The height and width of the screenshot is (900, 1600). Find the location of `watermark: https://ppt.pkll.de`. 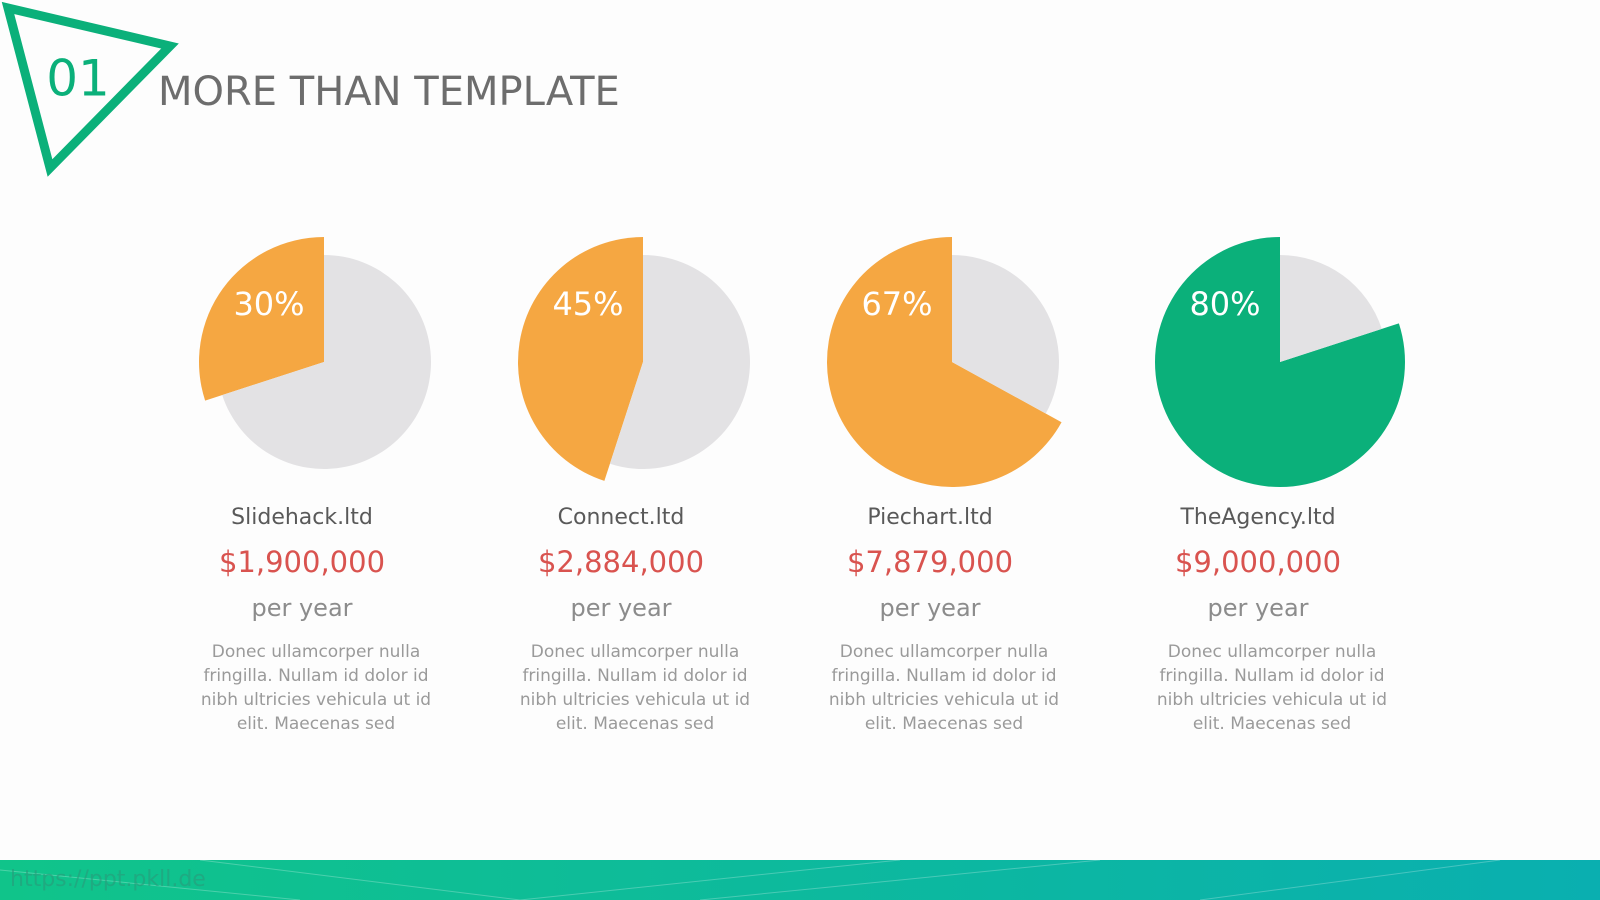

watermark: https://ppt.pkll.de is located at coordinates (108, 879).